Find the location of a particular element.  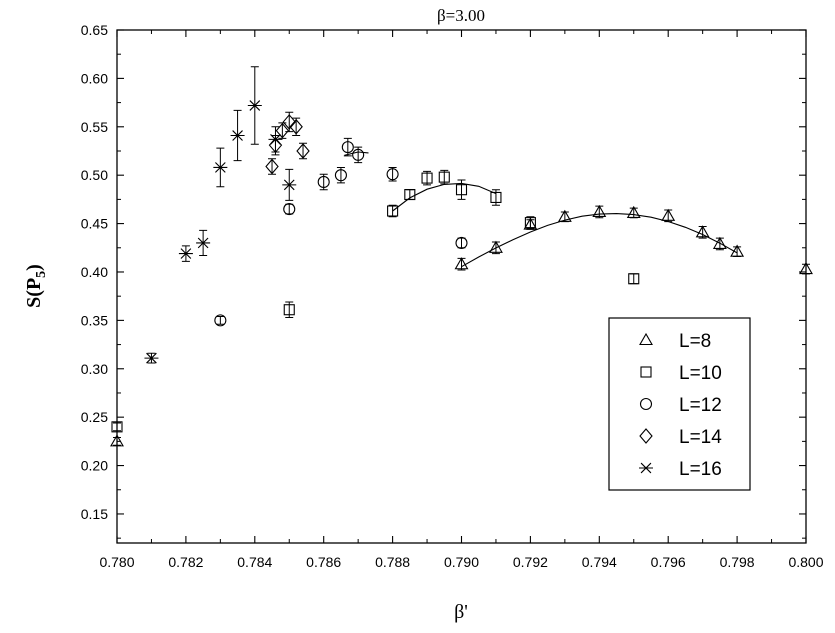

legend-label: L=14 is located at coordinates (700, 437).